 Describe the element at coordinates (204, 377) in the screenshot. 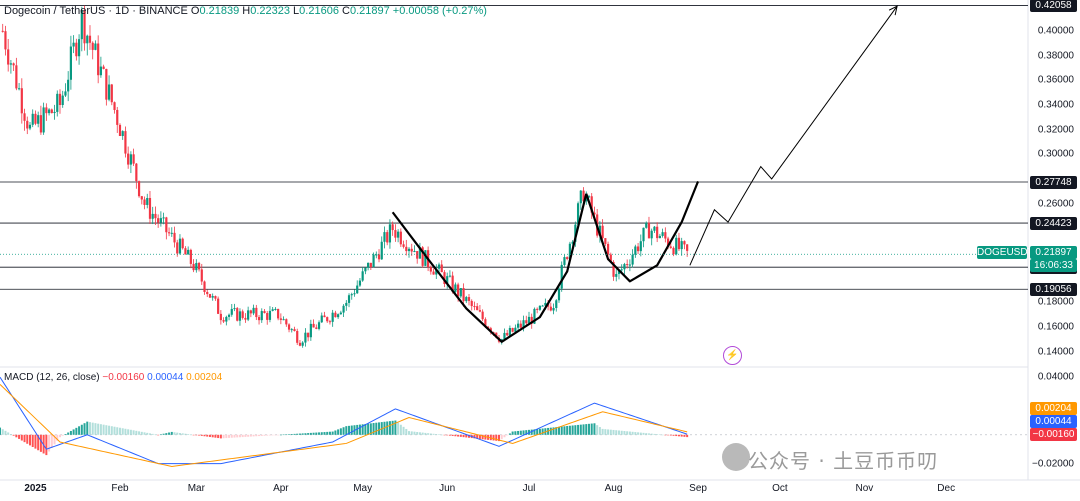

I see `macd-signal-value: 0.00204` at that location.